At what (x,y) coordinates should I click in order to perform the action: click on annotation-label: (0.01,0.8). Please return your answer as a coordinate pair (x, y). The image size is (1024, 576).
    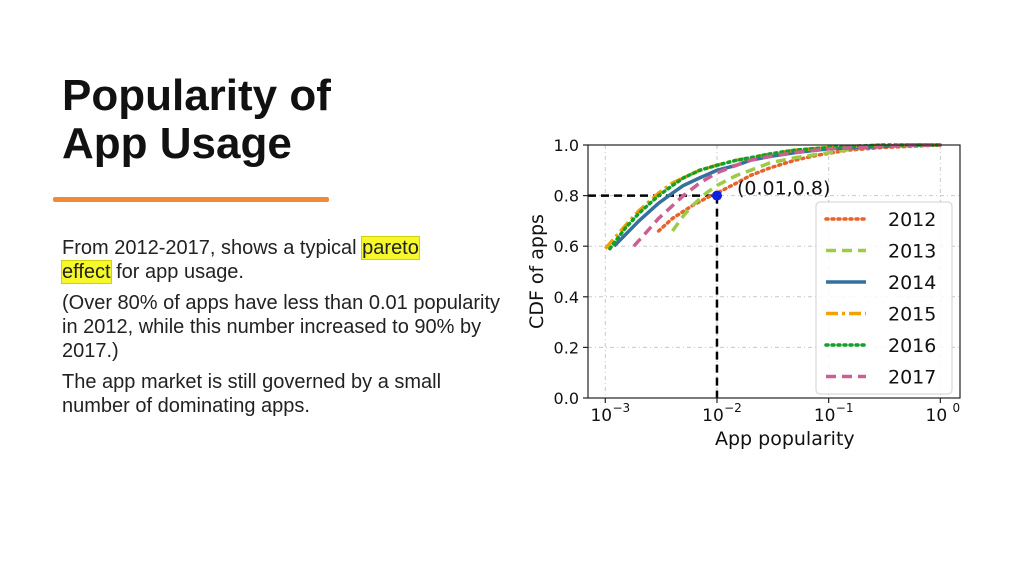
    Looking at the image, I should click on (783, 189).